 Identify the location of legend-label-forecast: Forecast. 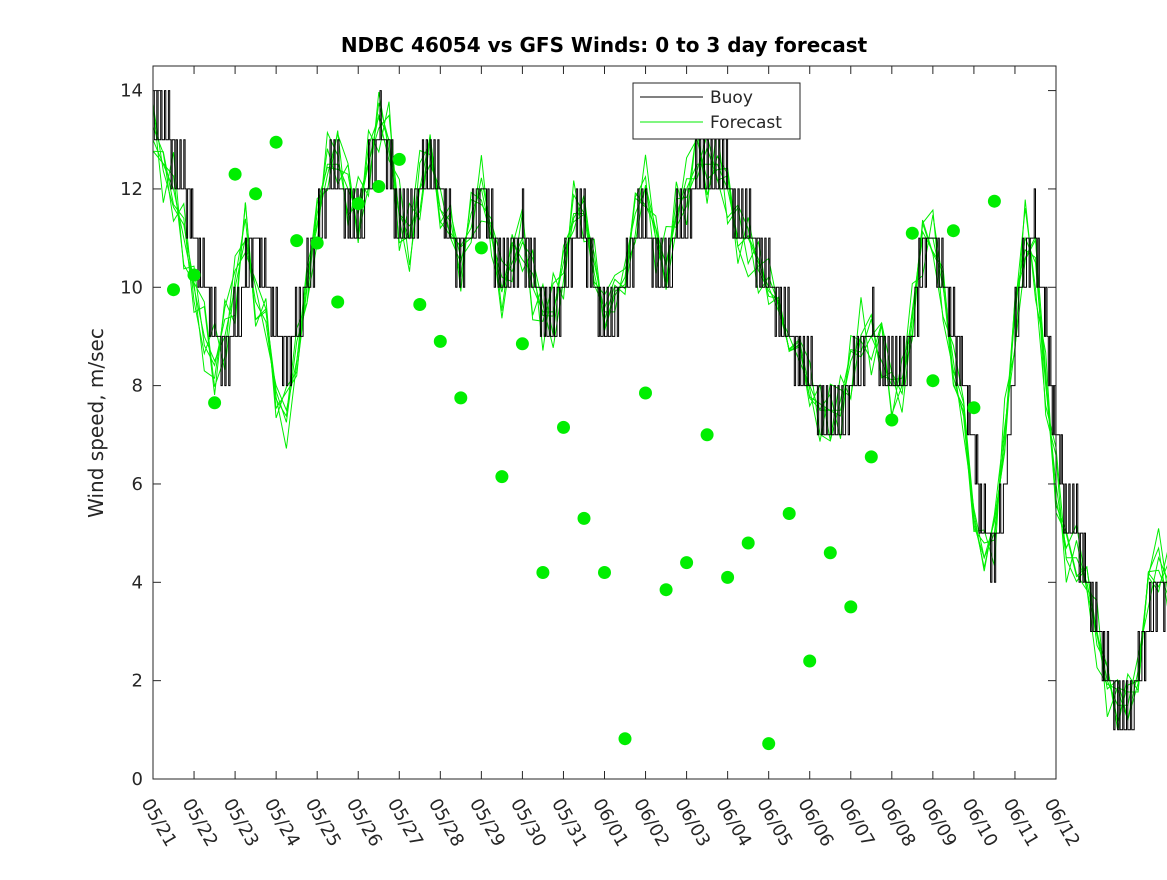
(746, 123).